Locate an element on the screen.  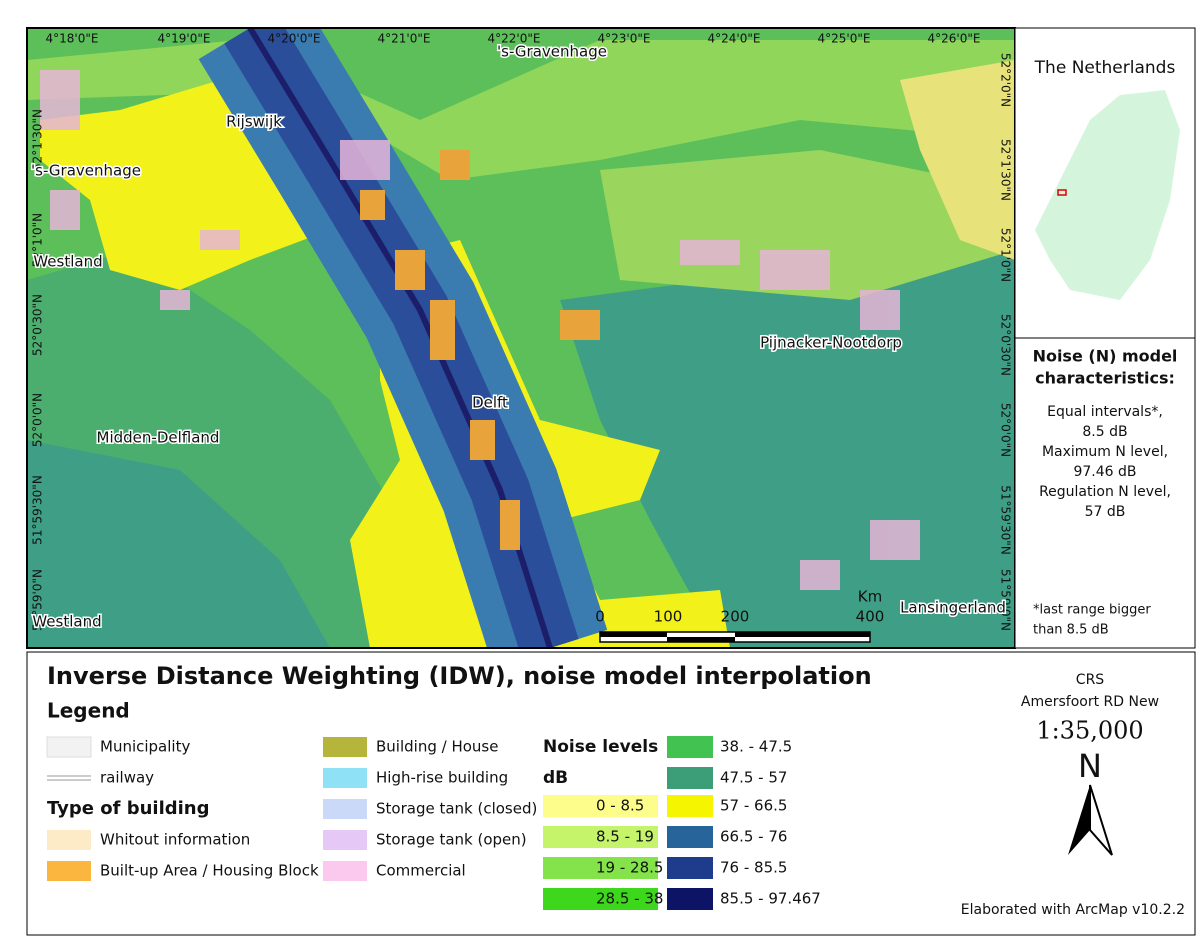
zone-teal-sw is located at coordinates (178, 544).